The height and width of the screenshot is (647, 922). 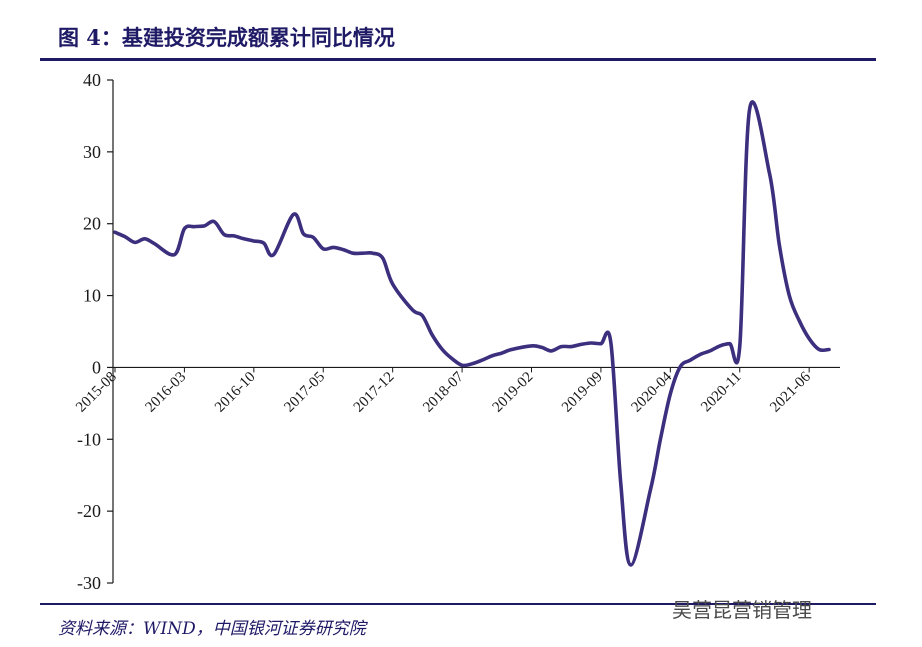 I want to click on source-rule, so click(x=458, y=604).